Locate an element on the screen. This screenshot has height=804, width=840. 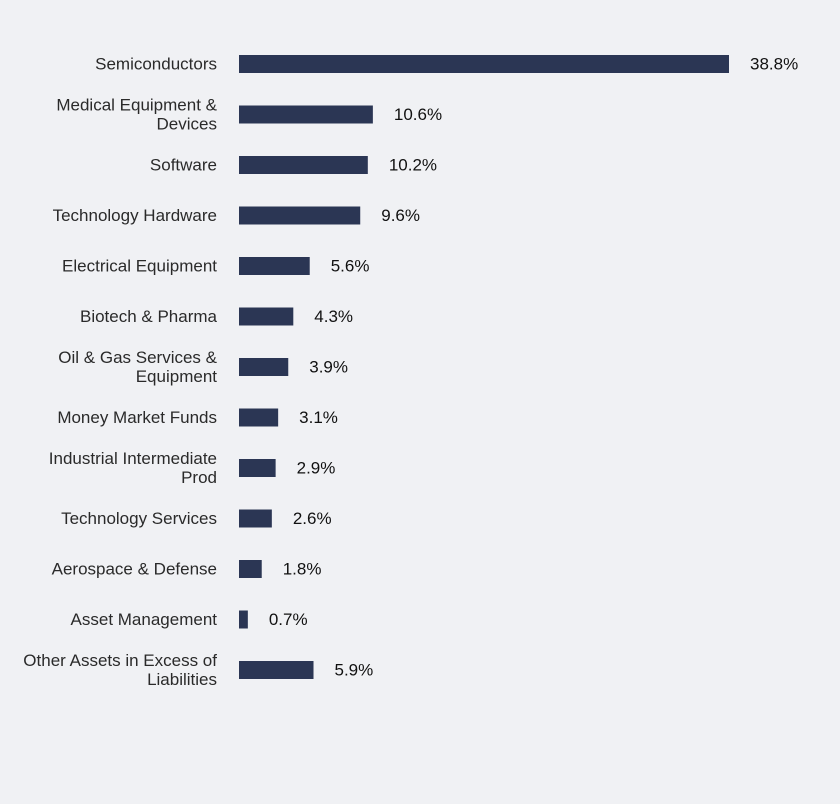
category-label-line: Money Market Funds is located at coordinates (137, 417).